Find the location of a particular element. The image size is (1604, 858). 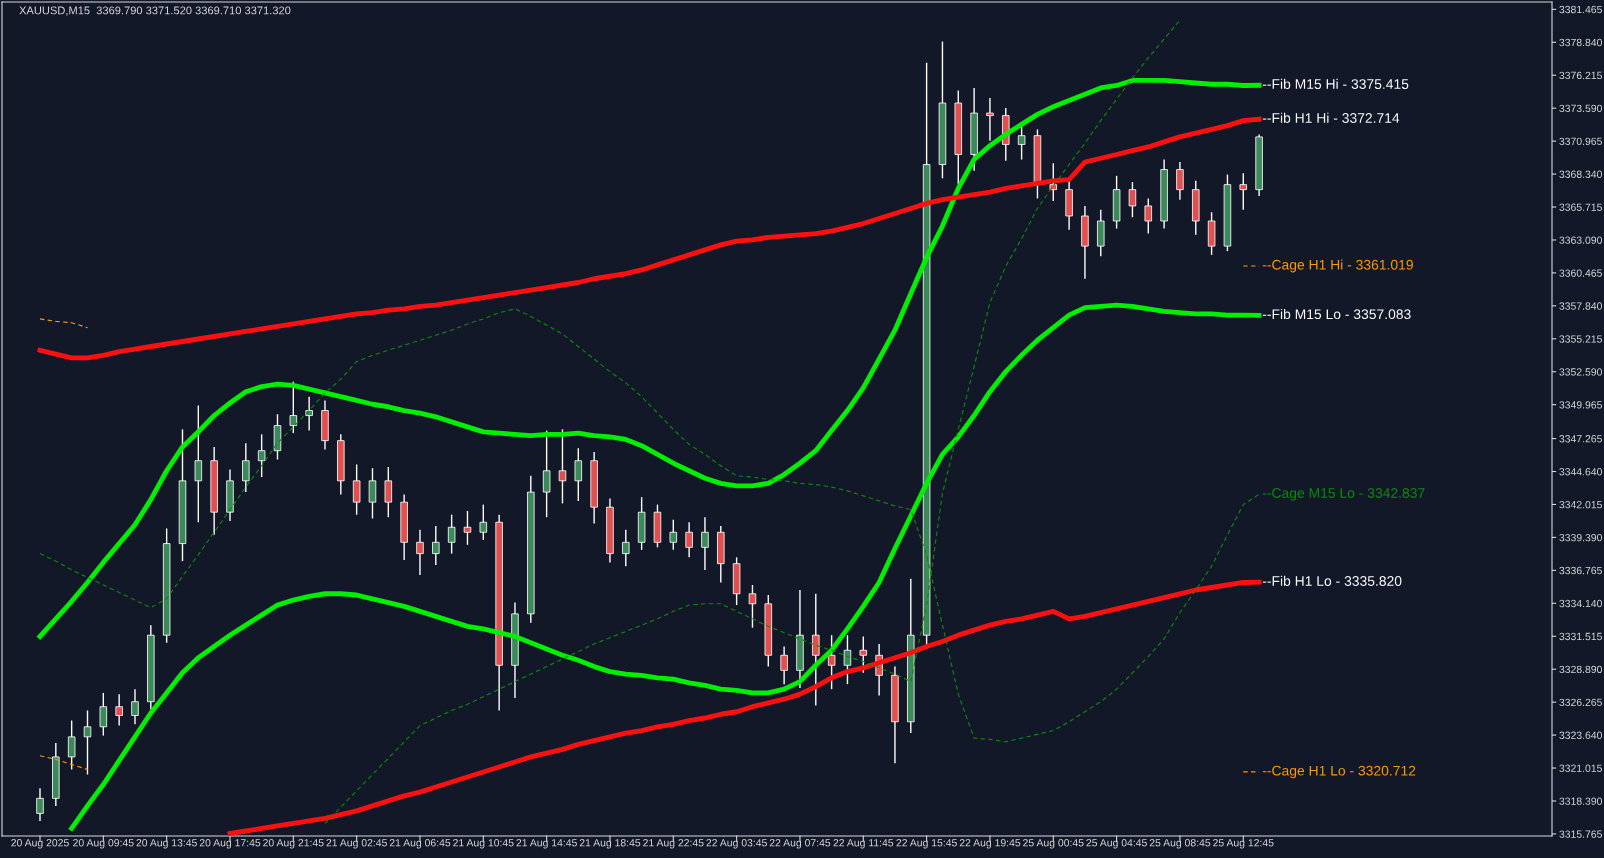

x-tick-label: 22 Aug 07:45 is located at coordinates (800, 844).